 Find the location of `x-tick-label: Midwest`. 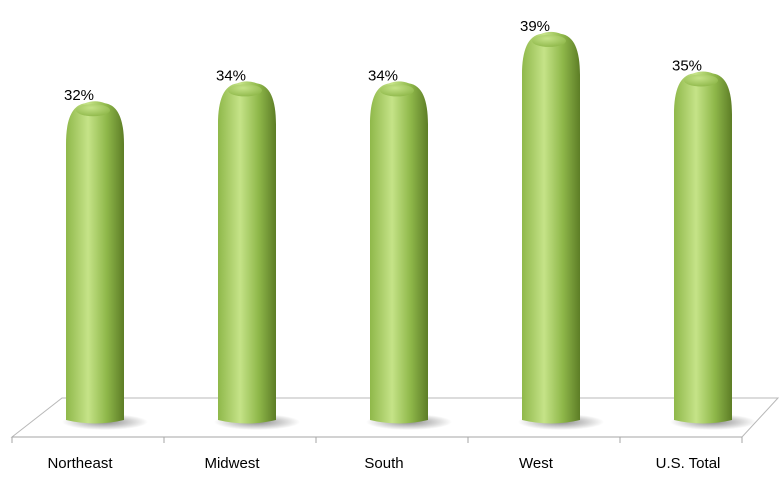

x-tick-label: Midwest is located at coordinates (232, 463).